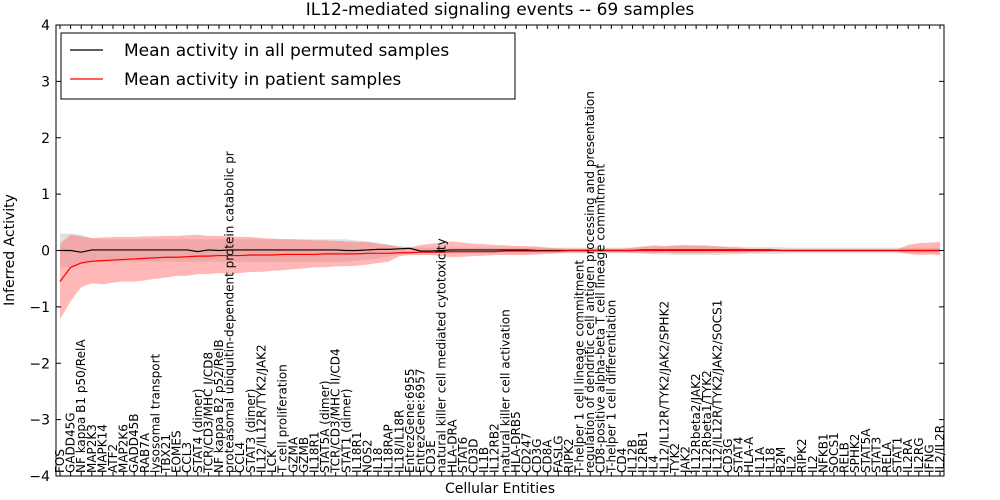  I want to click on y-tick-label: 2, so click(45, 139).